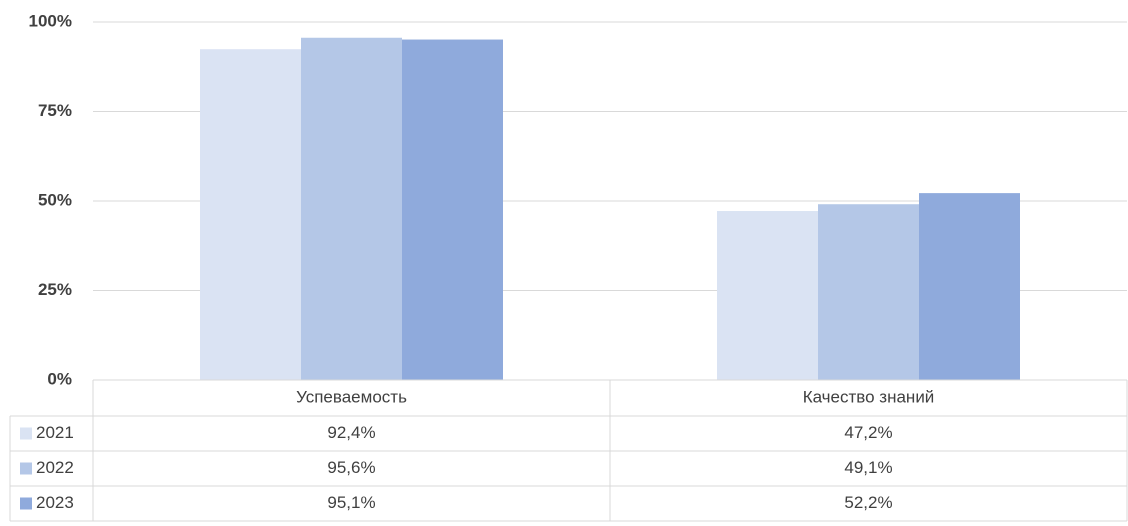 The image size is (1128, 526). Describe the element at coordinates (868, 467) in the screenshot. I see `table-cell: 49,1%` at that location.